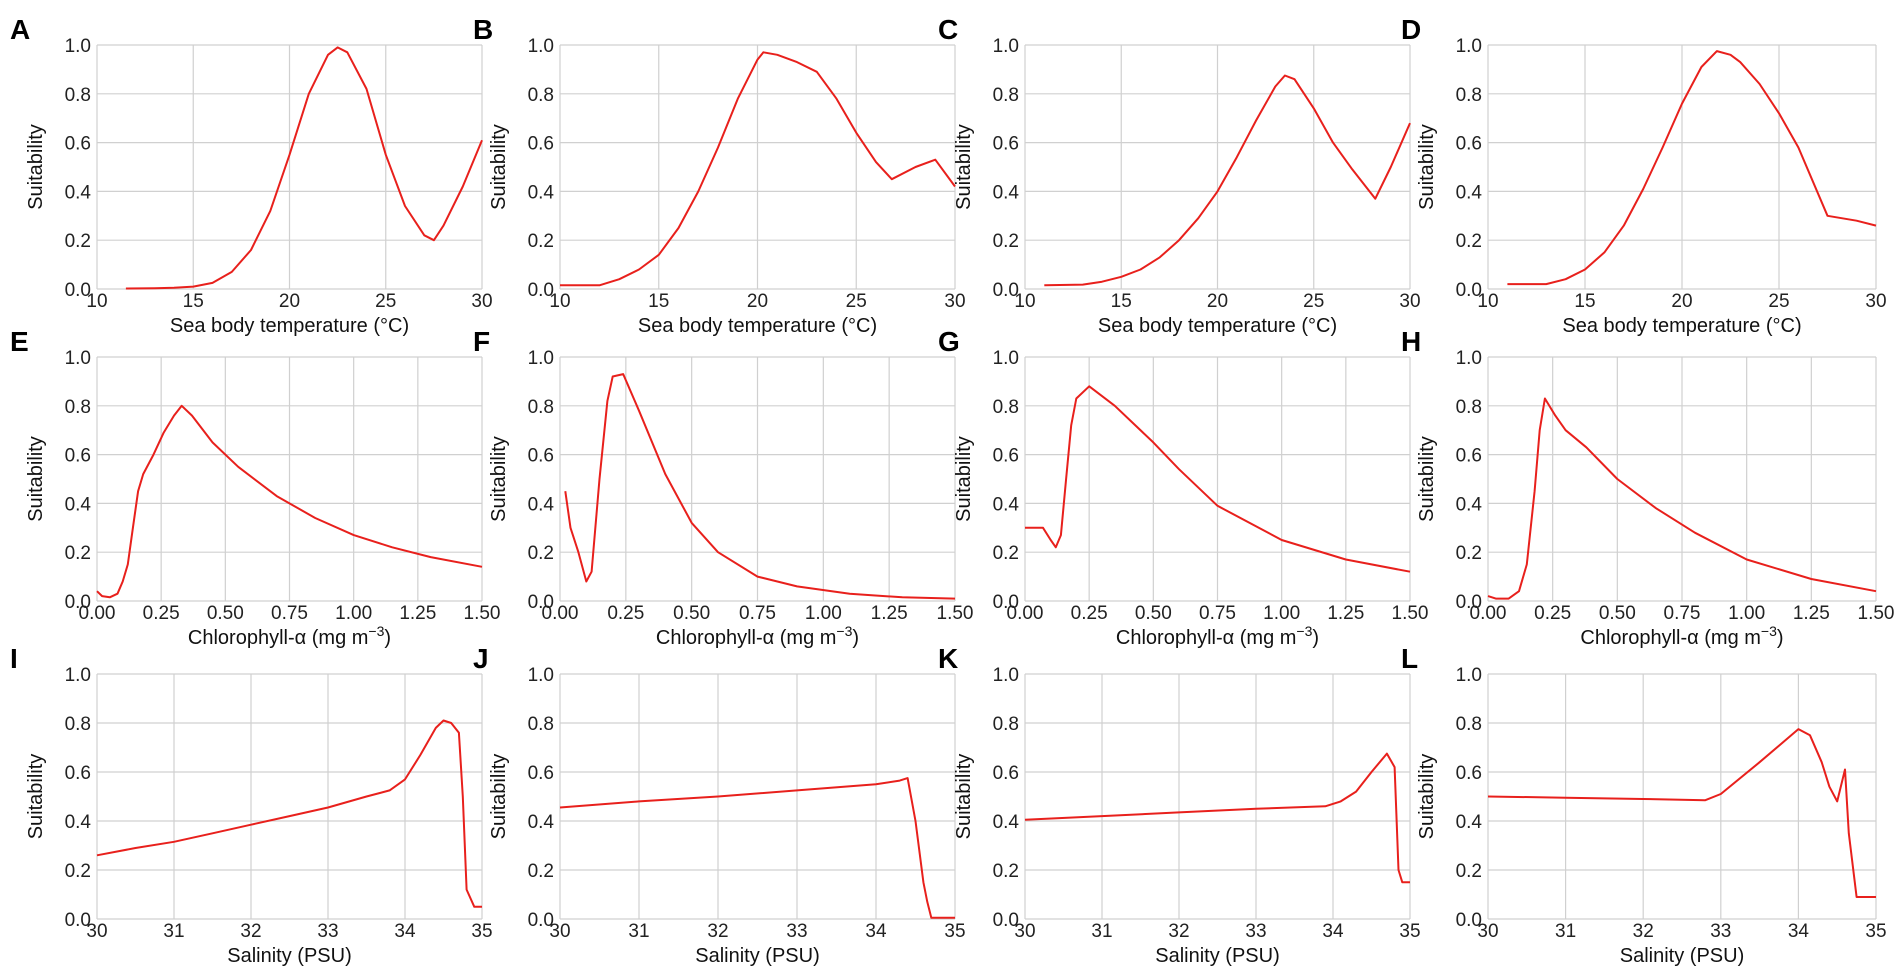  Describe the element at coordinates (289, 501) in the screenshot. I see `series-line-e` at that location.